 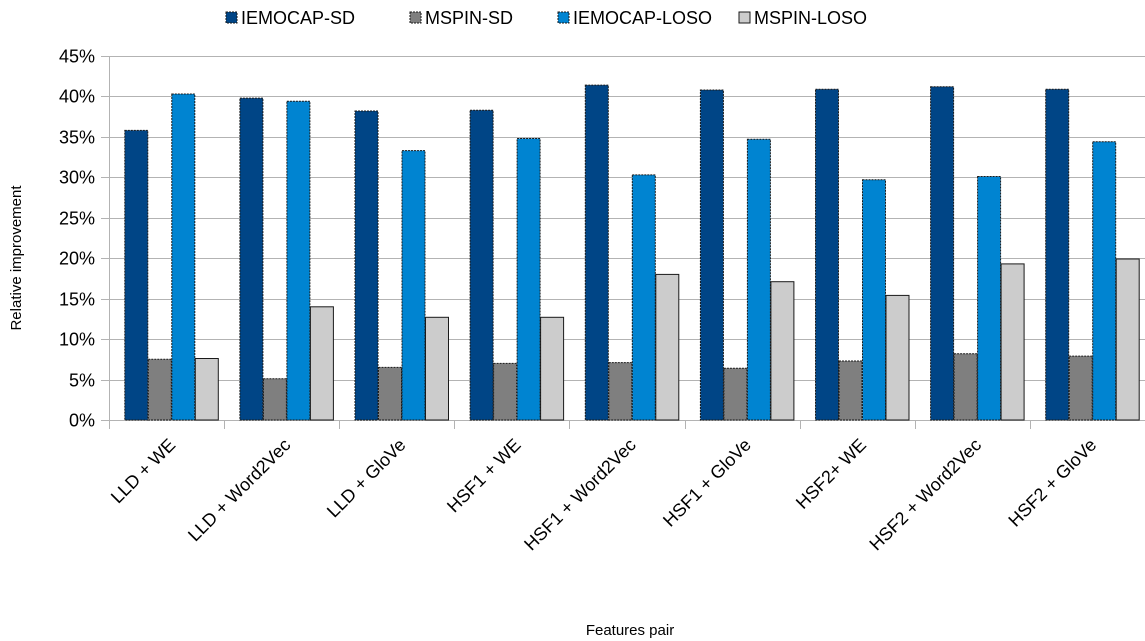 What do you see at coordinates (77, 219) in the screenshot?
I see `y-tick-label: 25%` at bounding box center [77, 219].